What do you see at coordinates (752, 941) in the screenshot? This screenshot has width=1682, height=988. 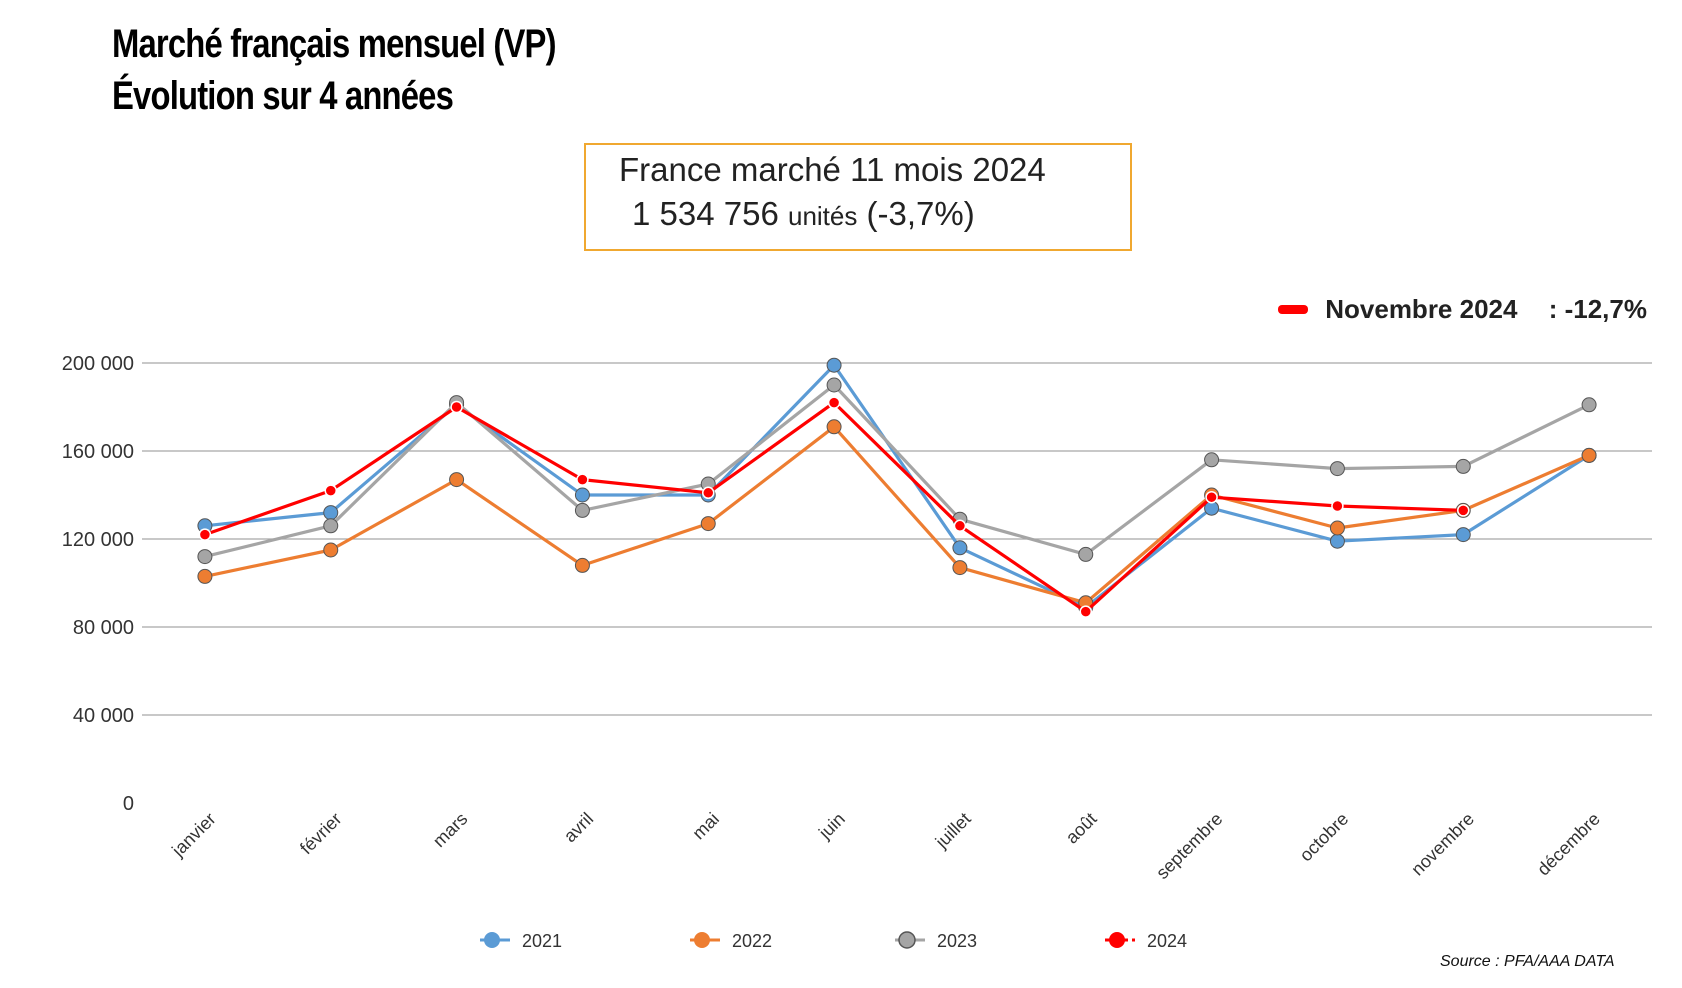 I see `legend-label: 2022` at bounding box center [752, 941].